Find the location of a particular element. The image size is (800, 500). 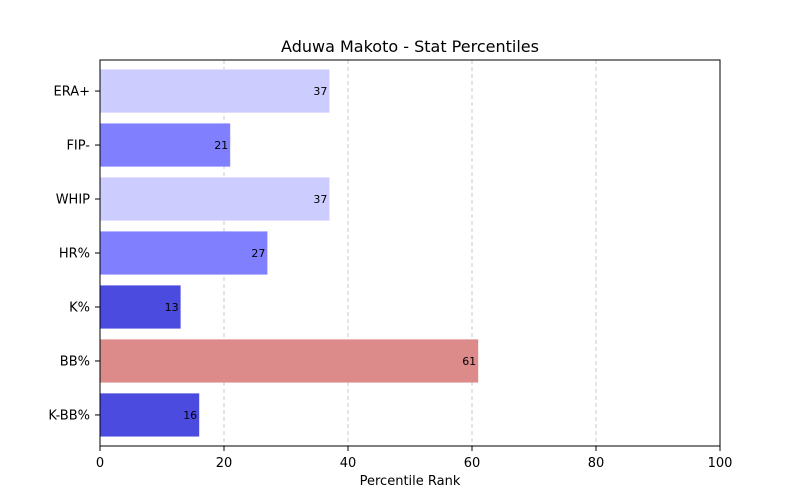

y-tick-label: ERA+ is located at coordinates (71, 92).